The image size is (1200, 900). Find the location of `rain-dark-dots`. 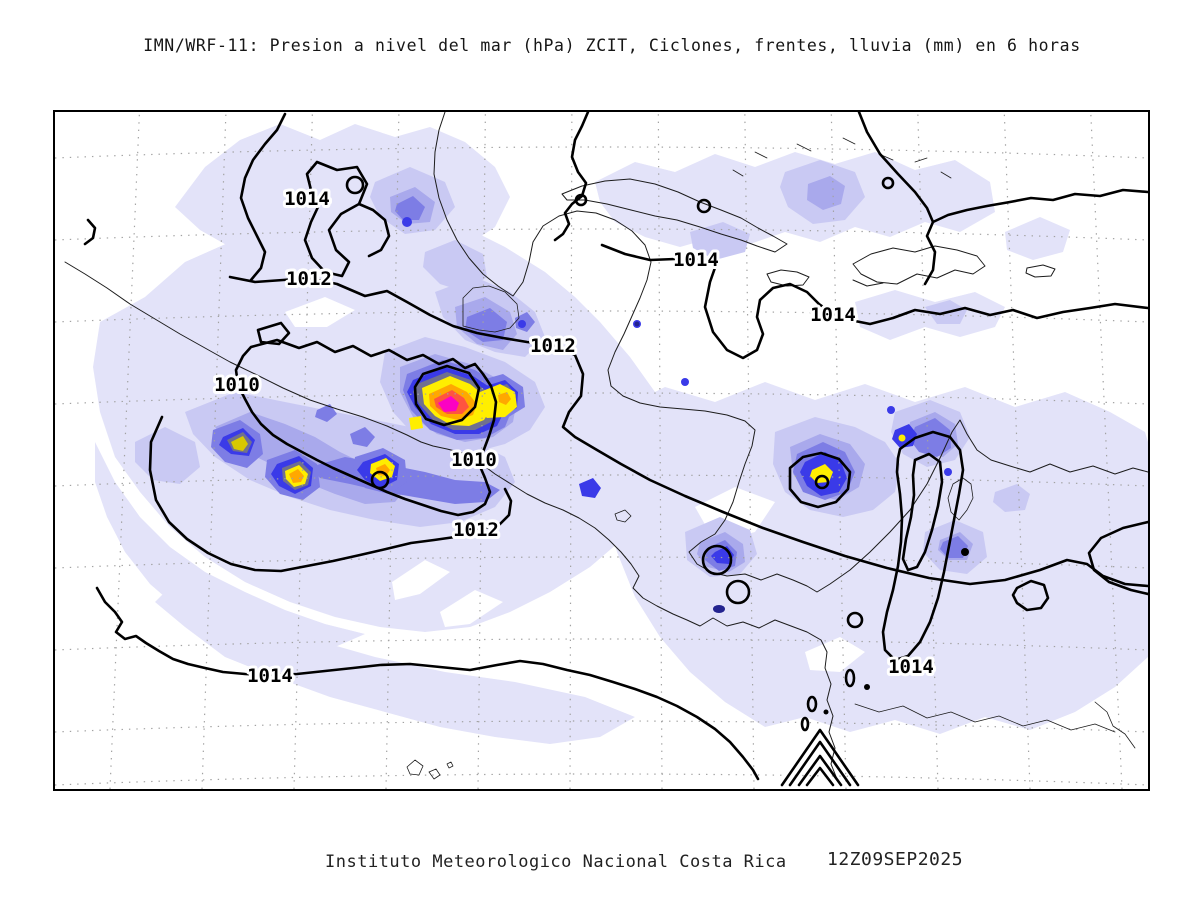

rain-dark-dots is located at coordinates (679, 467).